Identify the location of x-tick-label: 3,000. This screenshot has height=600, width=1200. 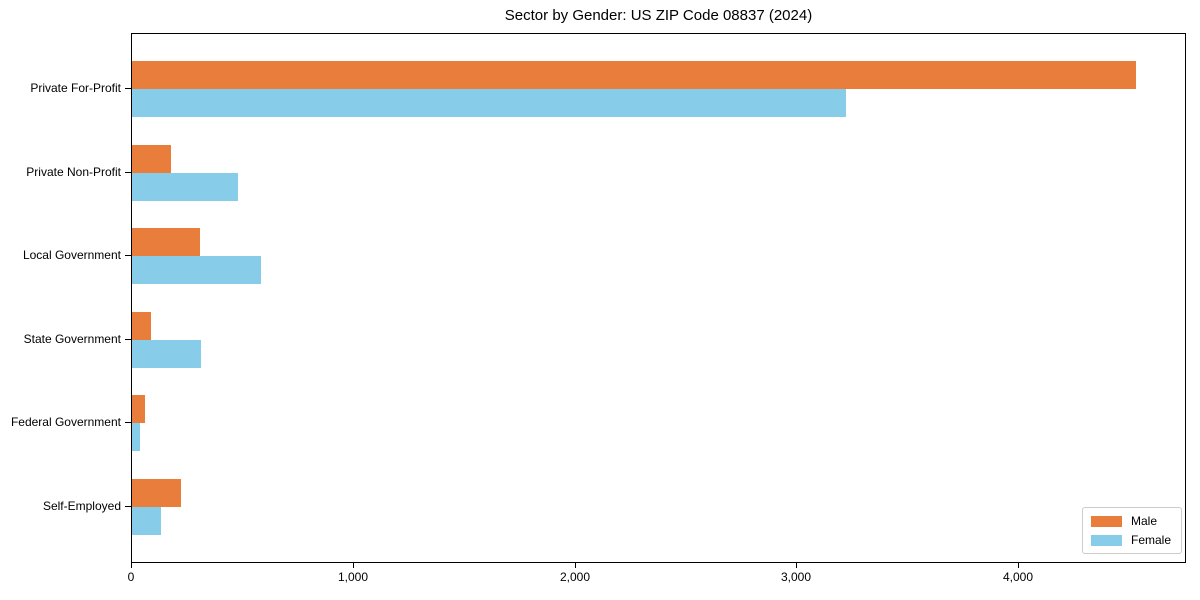
(796, 577).